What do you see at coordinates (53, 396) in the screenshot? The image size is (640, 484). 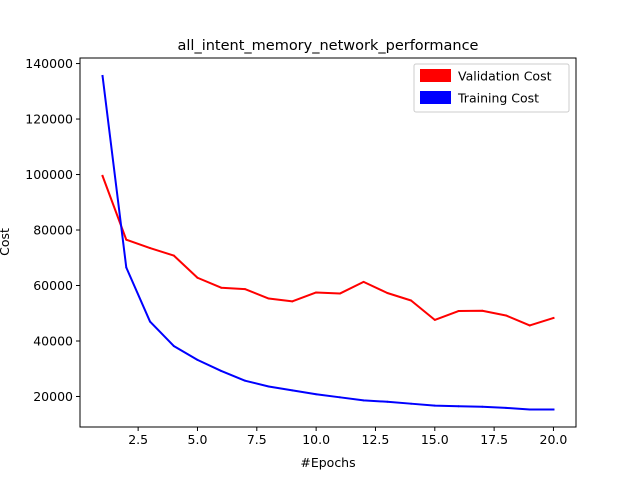 I see `y-tick-label: 20000` at bounding box center [53, 396].